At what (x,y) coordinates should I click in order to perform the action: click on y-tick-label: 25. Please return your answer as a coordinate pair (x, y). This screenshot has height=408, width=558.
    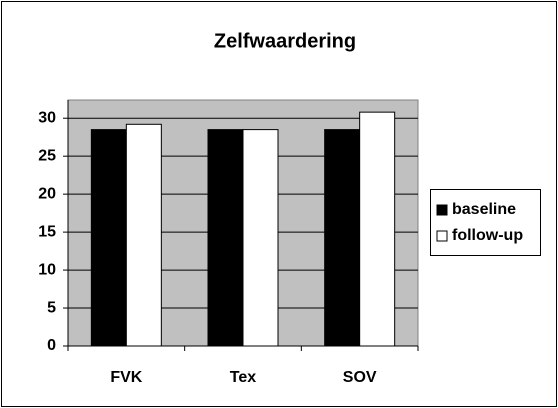
    Looking at the image, I should click on (47, 155).